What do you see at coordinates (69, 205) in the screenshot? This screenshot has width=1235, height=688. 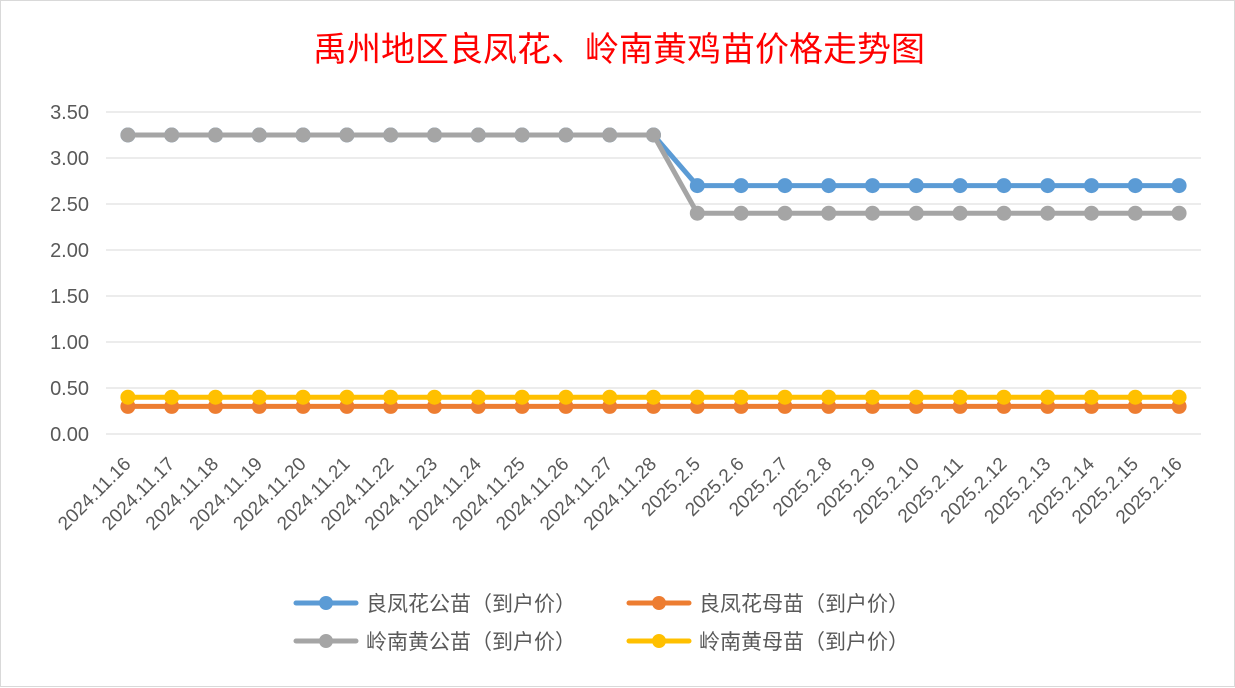 I see `y-tick-label: 2.50` at bounding box center [69, 205].